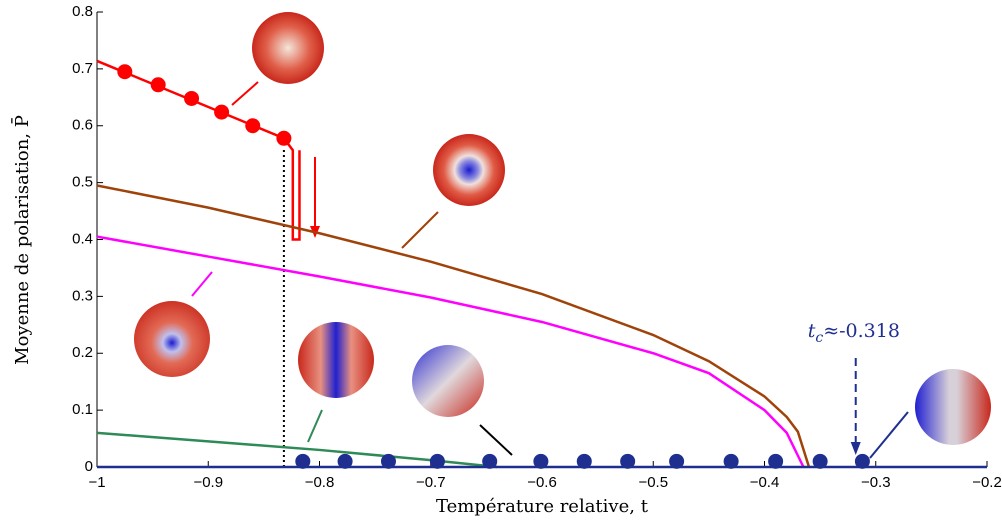 The height and width of the screenshot is (523, 1002). What do you see at coordinates (89, 466) in the screenshot?
I see `y-tick-label: 0` at bounding box center [89, 466].